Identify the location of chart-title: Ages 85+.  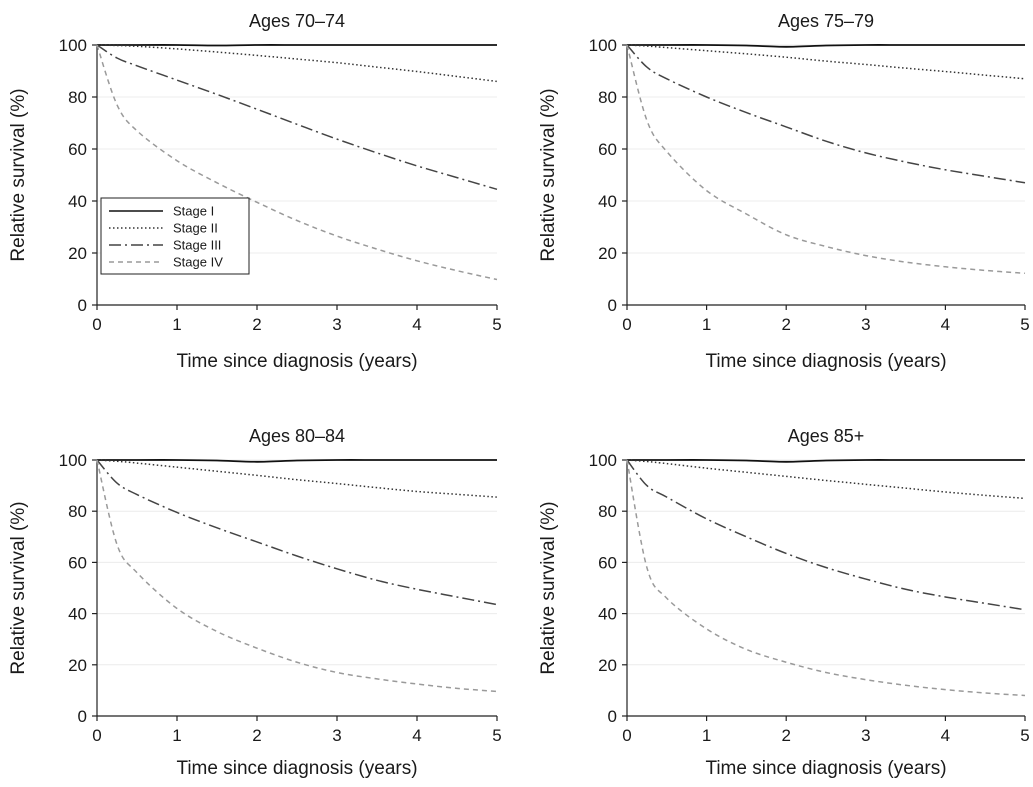
(826, 436).